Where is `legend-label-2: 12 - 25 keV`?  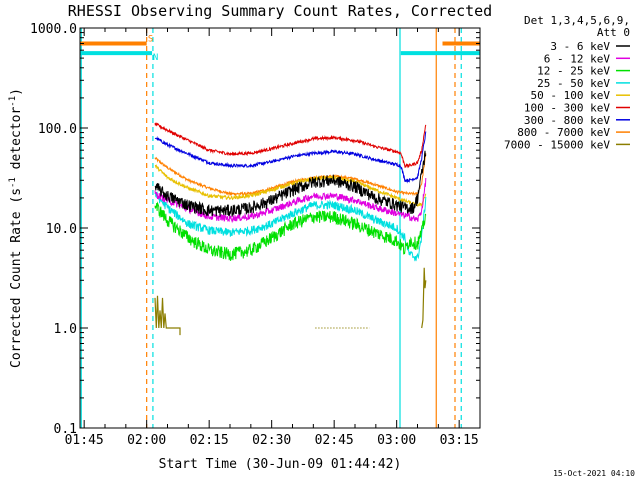
legend-label-2: 12 - 25 keV is located at coordinates (573, 71).